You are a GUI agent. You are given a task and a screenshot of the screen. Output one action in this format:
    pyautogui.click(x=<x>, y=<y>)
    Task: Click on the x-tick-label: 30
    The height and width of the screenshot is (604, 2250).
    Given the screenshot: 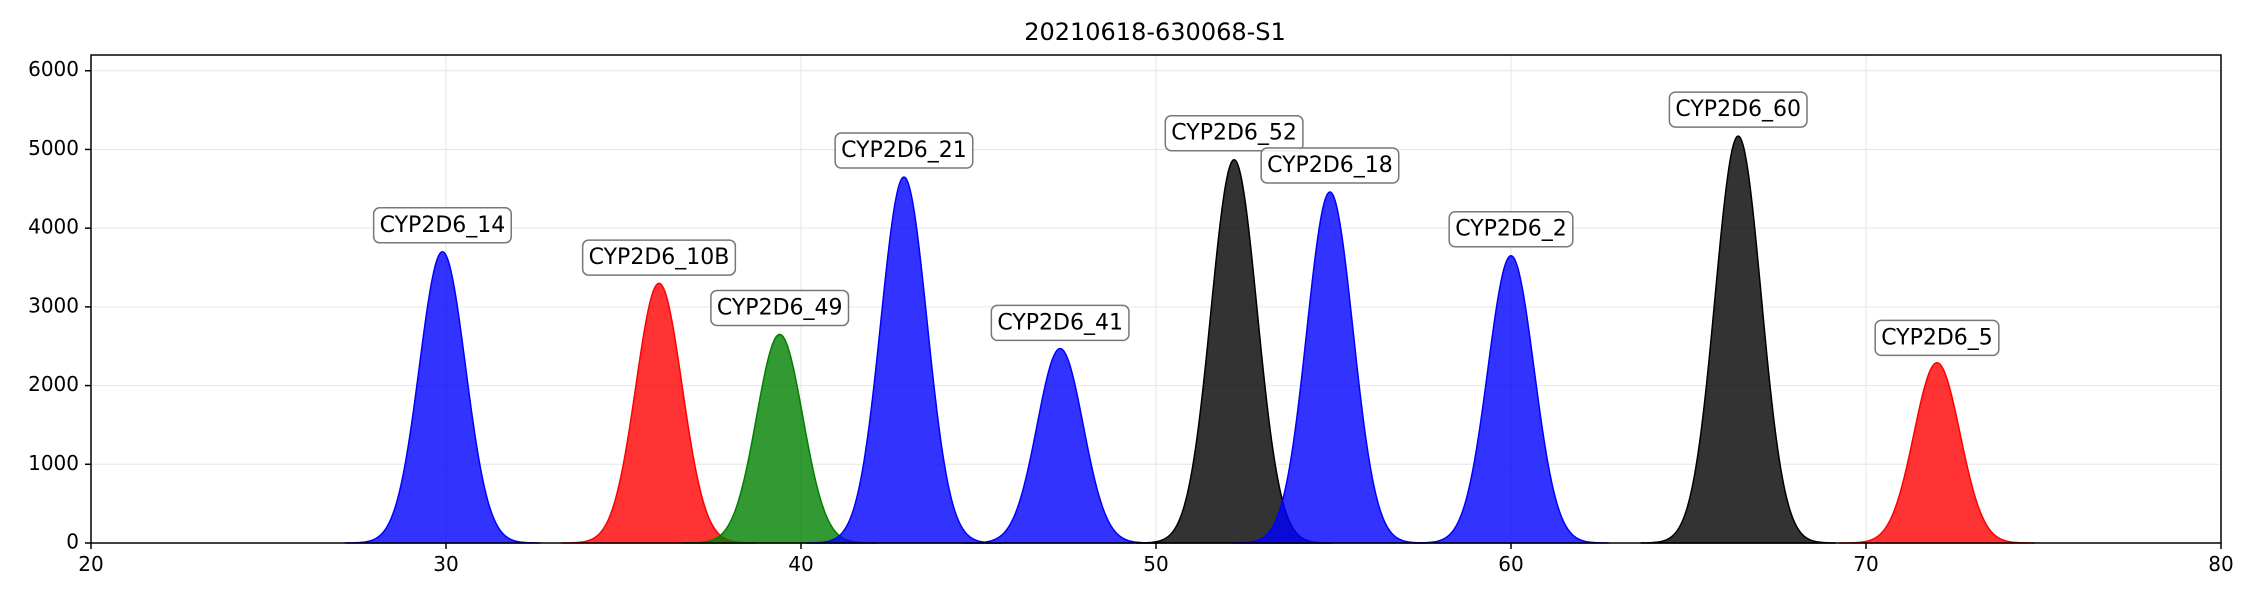 What is the action you would take?
    pyautogui.click(x=445, y=564)
    